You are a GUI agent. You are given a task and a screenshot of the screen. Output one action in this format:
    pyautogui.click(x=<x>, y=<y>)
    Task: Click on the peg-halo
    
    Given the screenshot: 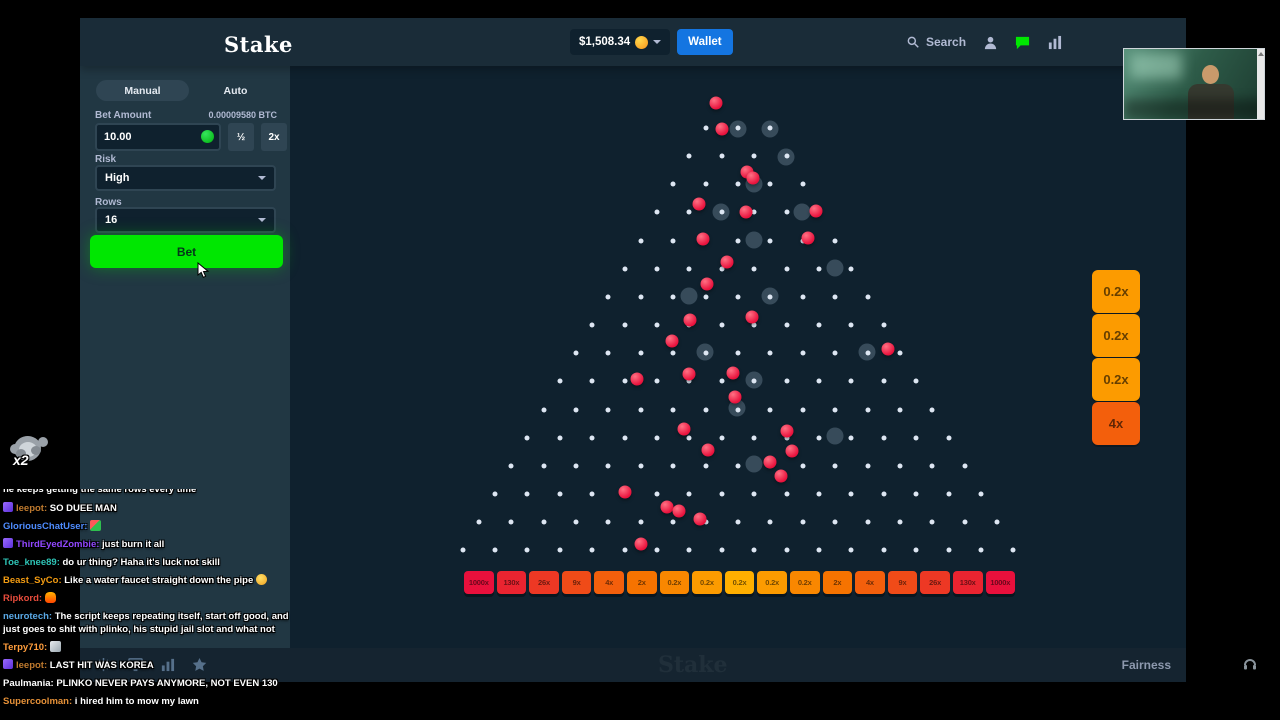 What is the action you would take?
    pyautogui.click(x=754, y=464)
    